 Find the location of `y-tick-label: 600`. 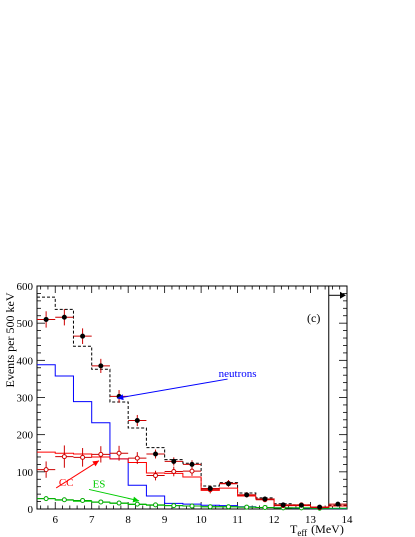

y-tick-label: 600 is located at coordinates (25, 287).